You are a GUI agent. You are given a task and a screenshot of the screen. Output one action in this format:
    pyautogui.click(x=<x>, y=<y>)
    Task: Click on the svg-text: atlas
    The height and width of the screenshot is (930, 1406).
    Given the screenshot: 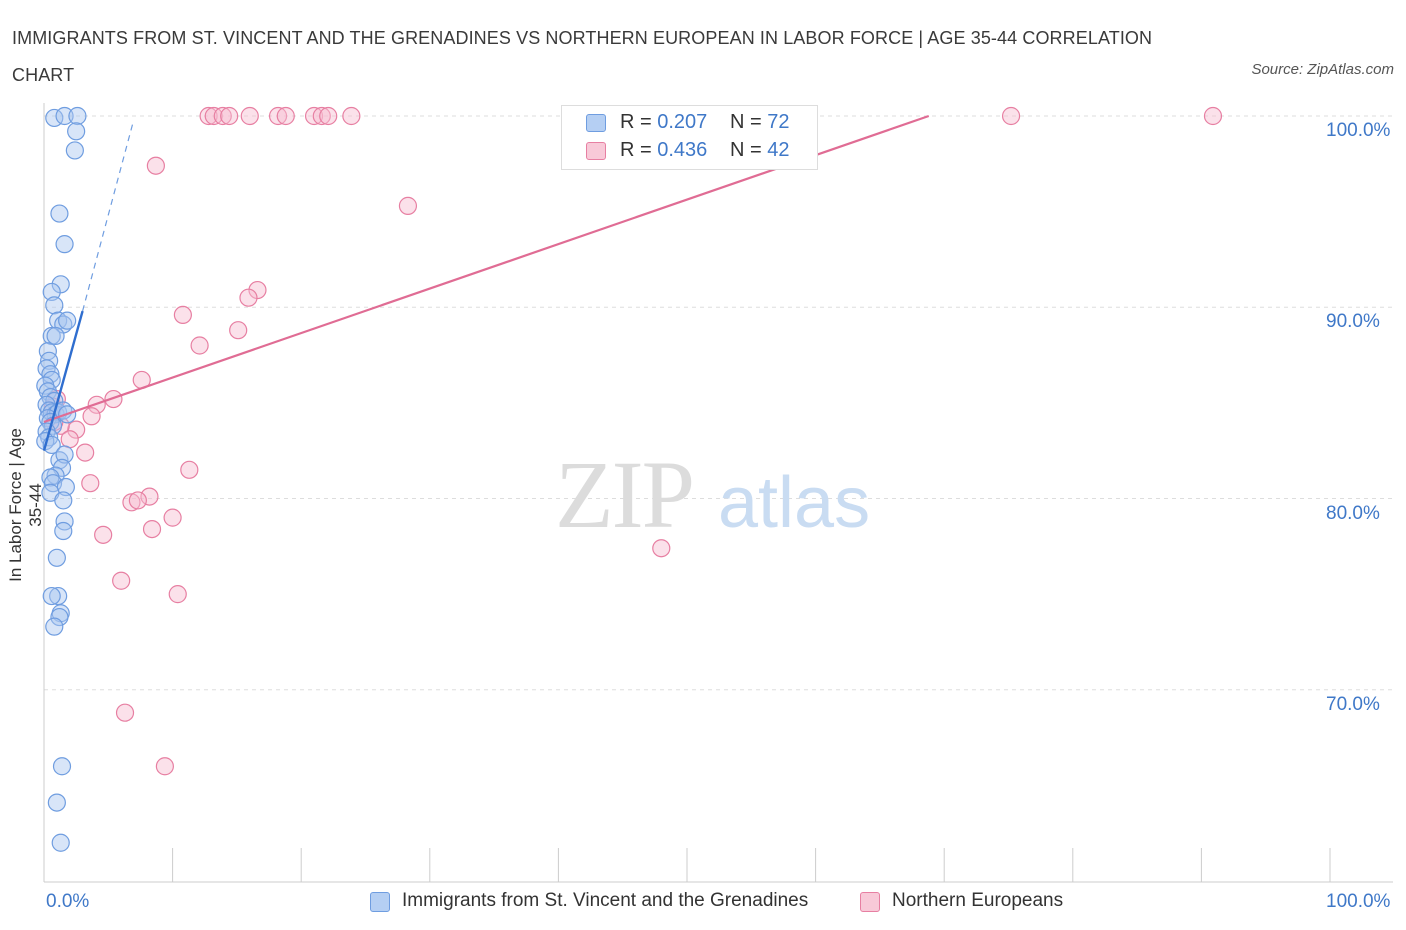 What is the action you would take?
    pyautogui.click(x=794, y=503)
    